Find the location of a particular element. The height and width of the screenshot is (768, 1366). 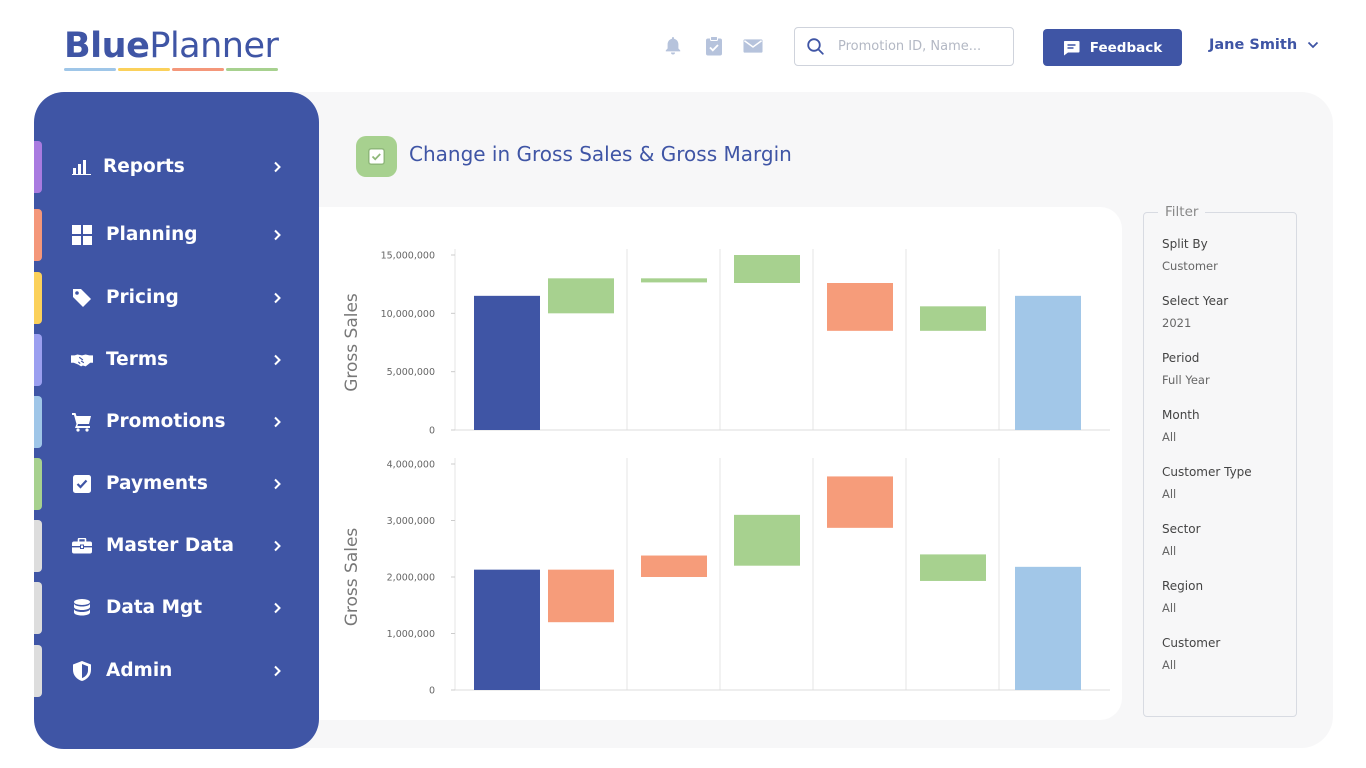

sidebar-item-label: Terms is located at coordinates (137, 359).